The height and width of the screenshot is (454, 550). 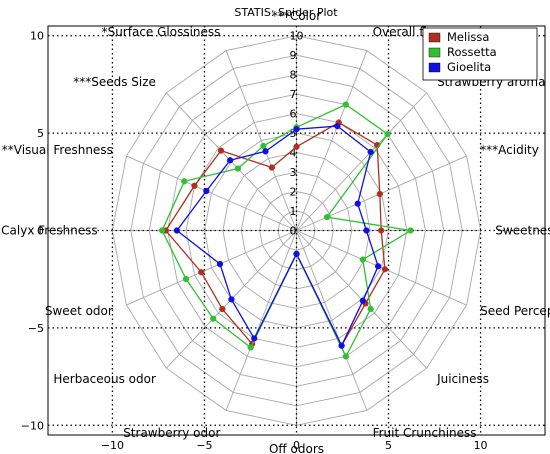 I want to click on y-tick-label: 5, so click(x=40, y=133).